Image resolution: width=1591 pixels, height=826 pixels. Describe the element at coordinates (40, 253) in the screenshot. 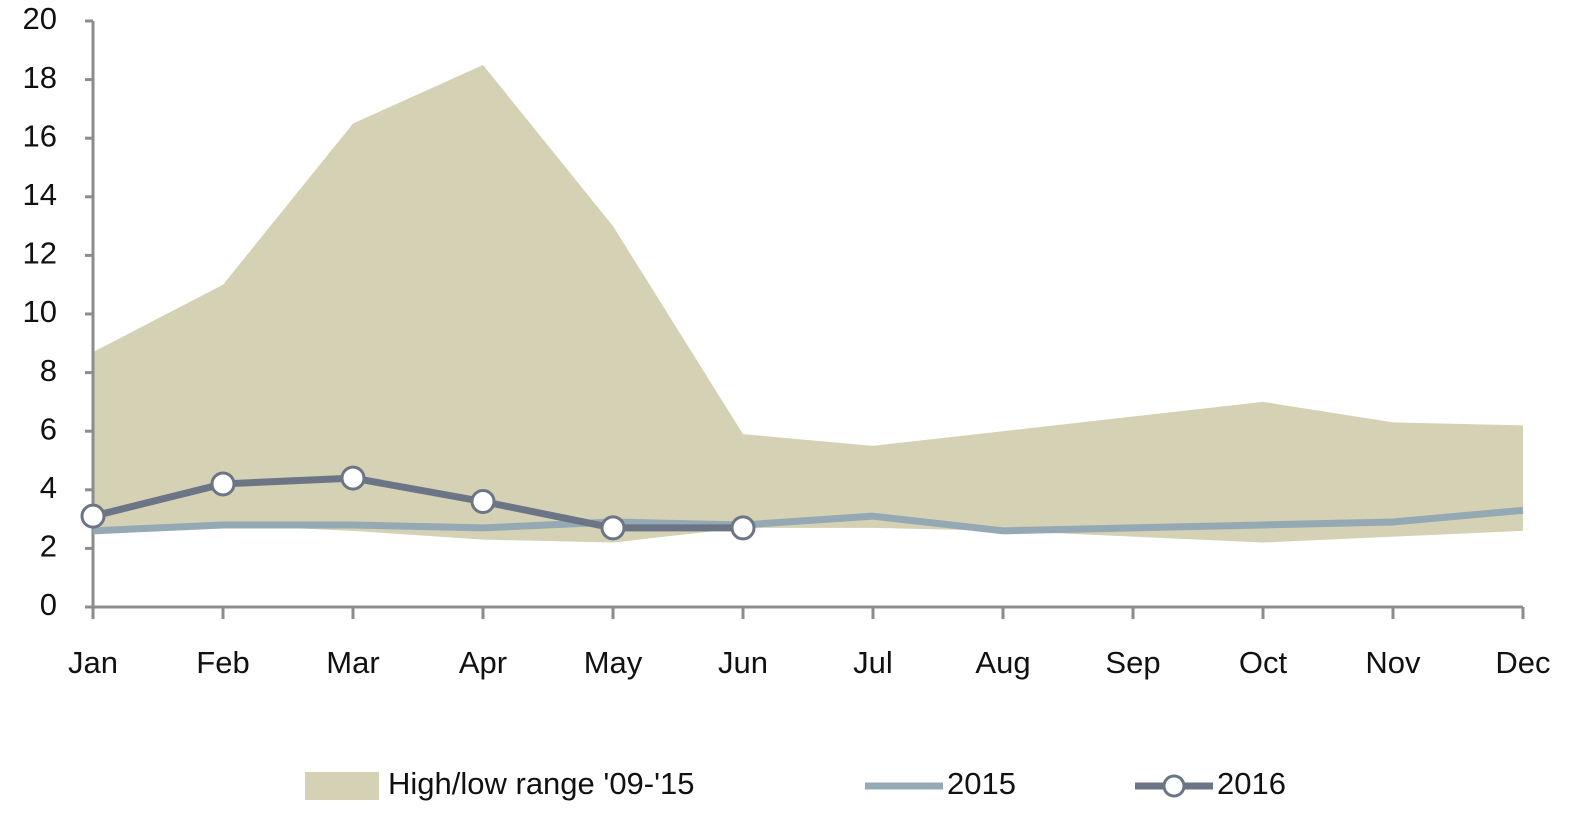

I see `y-tick-label: 12` at that location.